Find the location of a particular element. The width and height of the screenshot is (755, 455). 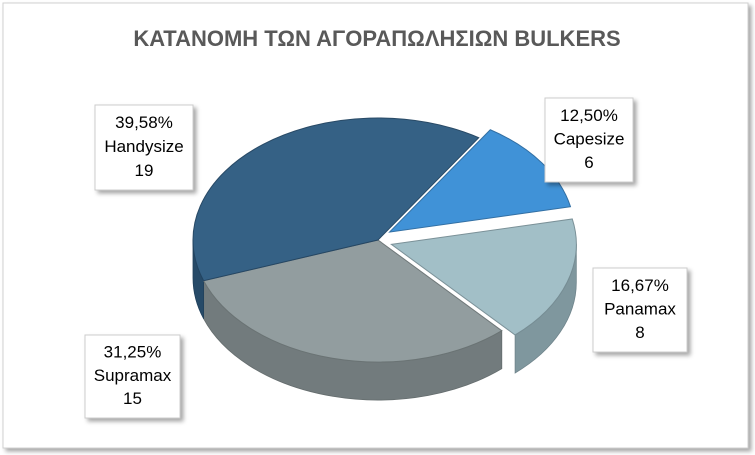

chart-title: ΚΑΤΑΝΟΜΗ ΤΩΝ ΑΓΟΡΑΠΩΛΗΣΙΩΝ BULKERS is located at coordinates (376, 38).